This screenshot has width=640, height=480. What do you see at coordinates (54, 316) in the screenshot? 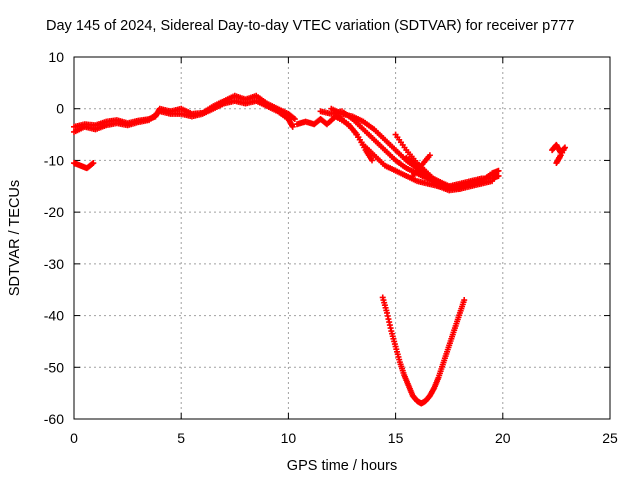
I see `y-tick-label: -40` at bounding box center [54, 316].